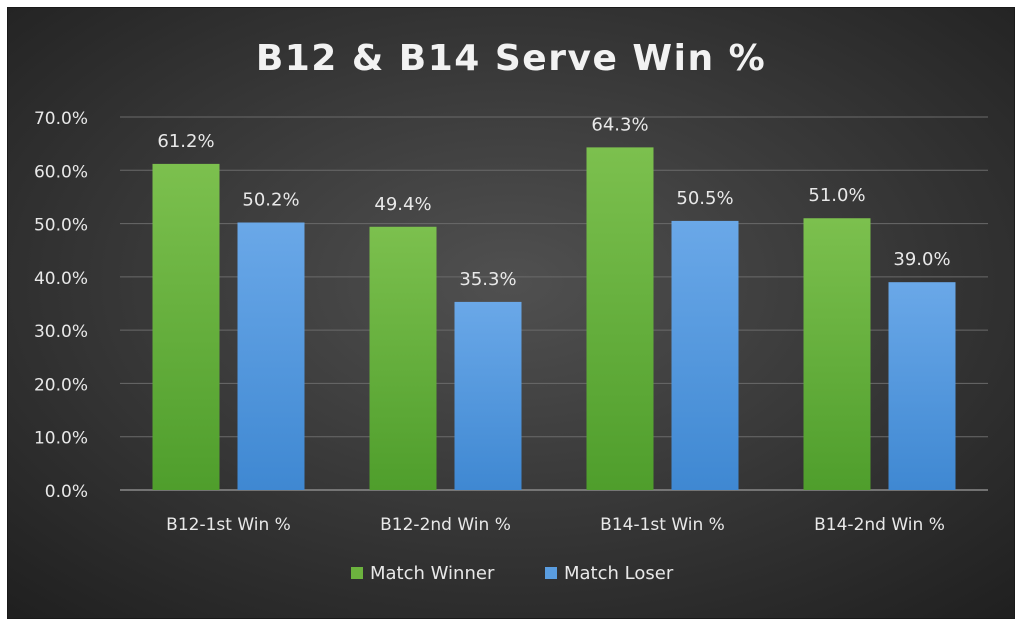 Image resolution: width=1024 pixels, height=628 pixels. Describe the element at coordinates (662, 525) in the screenshot. I see `x-tick-label: B14-1st Win %` at that location.